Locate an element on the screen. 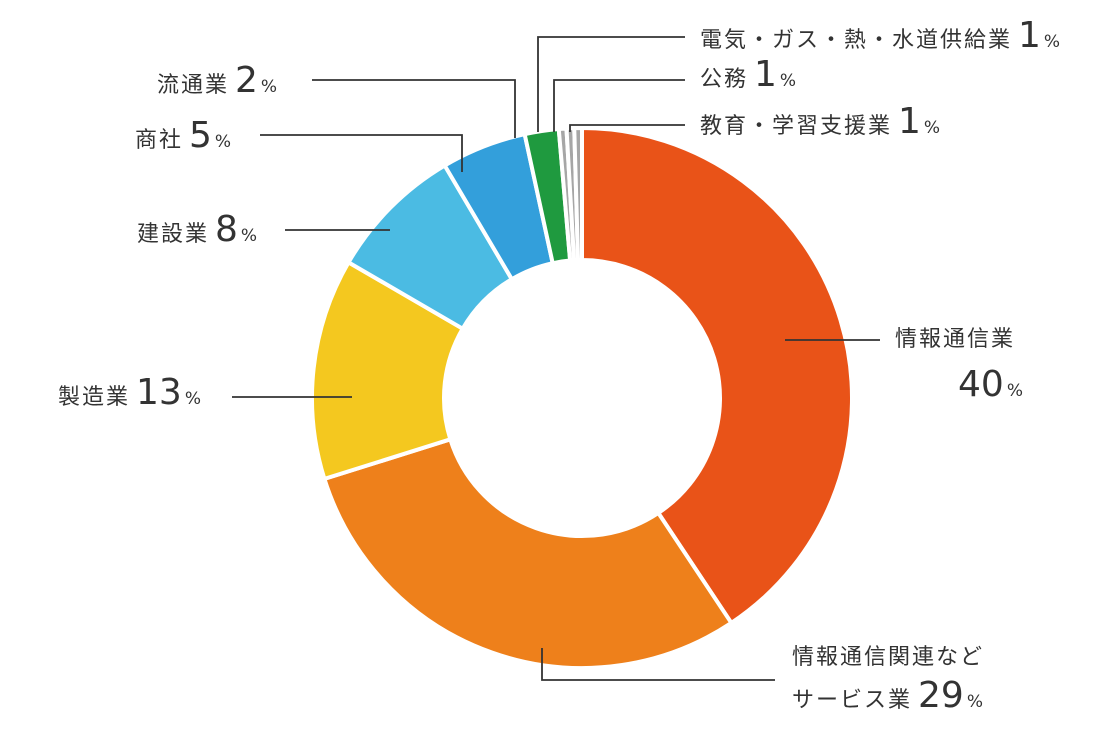  slice-value-6: 1 is located at coordinates (1029, 35).